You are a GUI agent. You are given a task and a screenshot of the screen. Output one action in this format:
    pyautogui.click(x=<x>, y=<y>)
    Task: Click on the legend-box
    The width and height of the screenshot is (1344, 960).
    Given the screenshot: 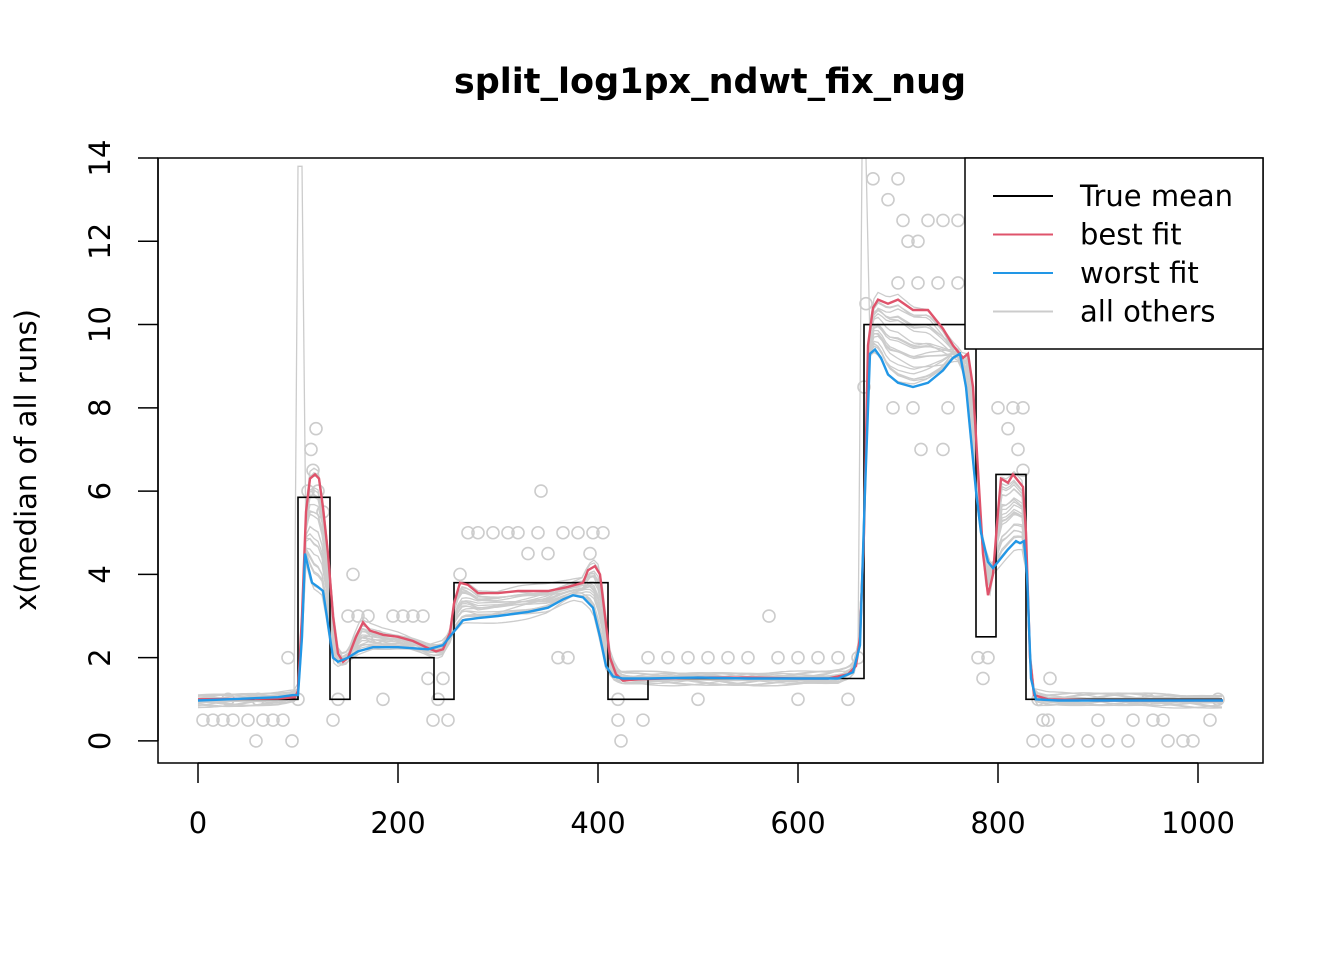 What is the action you would take?
    pyautogui.click(x=1114, y=253)
    